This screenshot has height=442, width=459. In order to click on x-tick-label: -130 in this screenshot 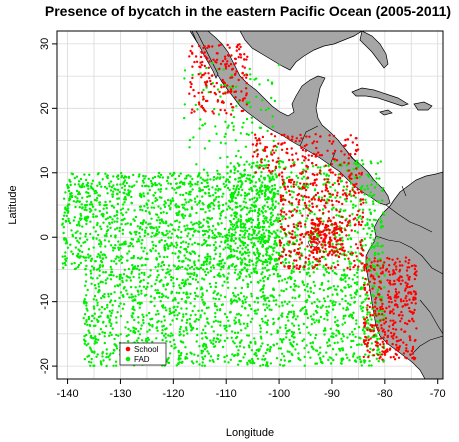, I will do `click(120, 394)`.